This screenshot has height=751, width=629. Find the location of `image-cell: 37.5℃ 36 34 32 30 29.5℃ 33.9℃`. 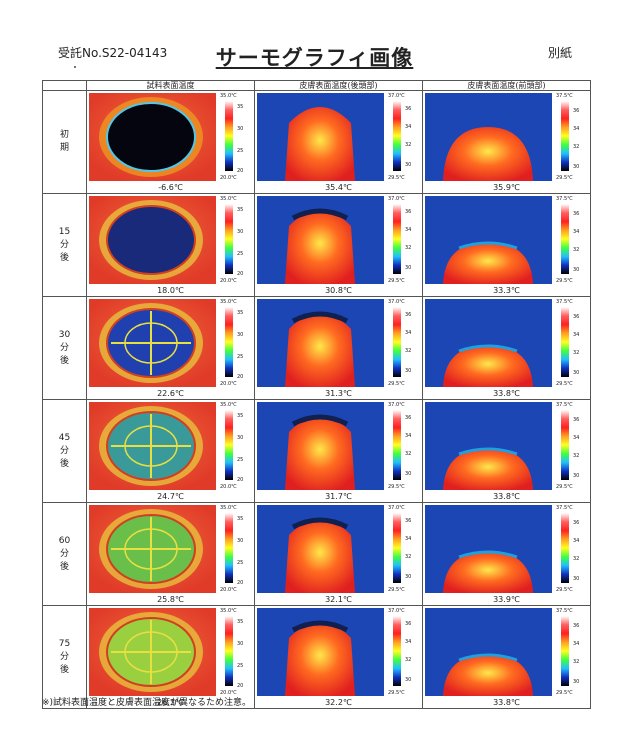

image-cell: 37.5℃ 36 34 32 30 29.5℃ 33.9℃ is located at coordinates (506, 554).